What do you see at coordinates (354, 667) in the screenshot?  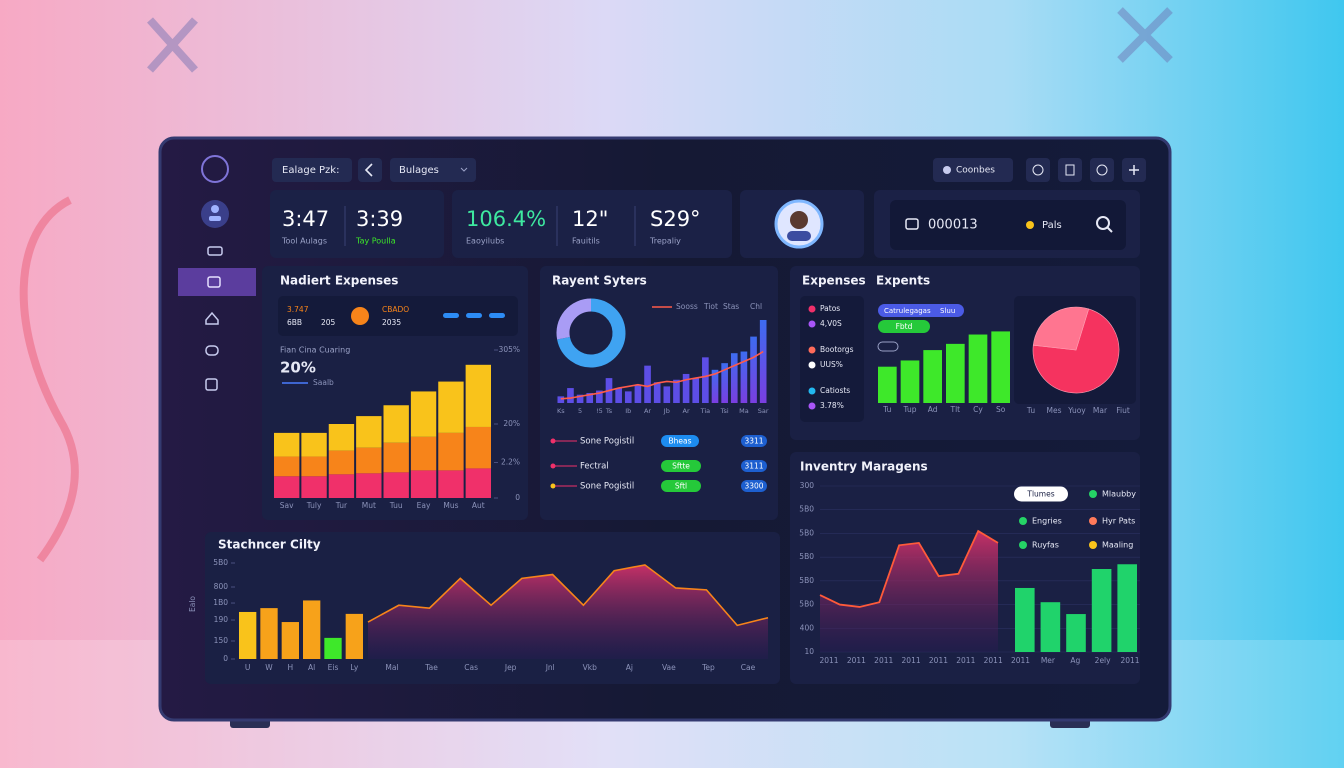 I see `x-tick-label: Ly` at bounding box center [354, 667].